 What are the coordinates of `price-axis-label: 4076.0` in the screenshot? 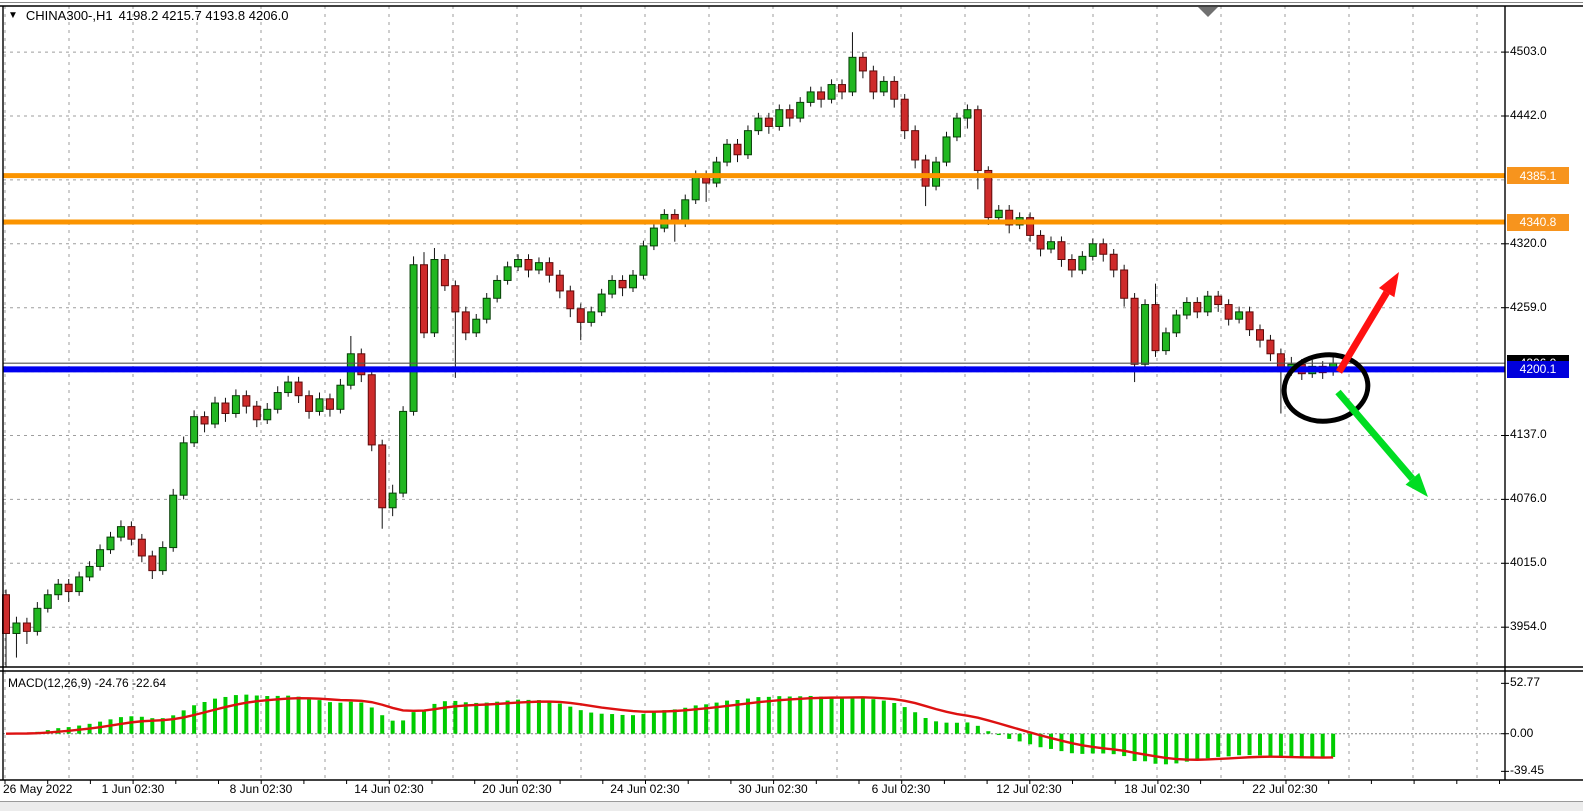 It's located at (1528, 498).